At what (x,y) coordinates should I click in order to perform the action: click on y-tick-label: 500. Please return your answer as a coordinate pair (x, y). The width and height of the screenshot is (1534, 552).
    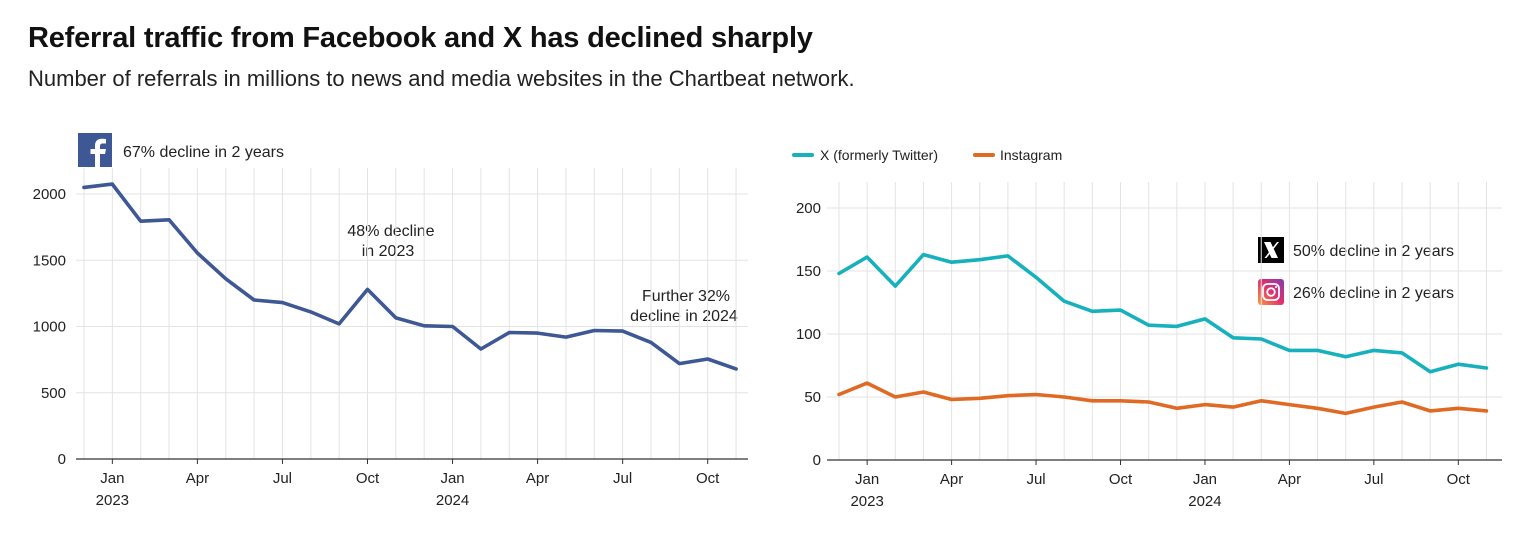
    Looking at the image, I should click on (53, 393).